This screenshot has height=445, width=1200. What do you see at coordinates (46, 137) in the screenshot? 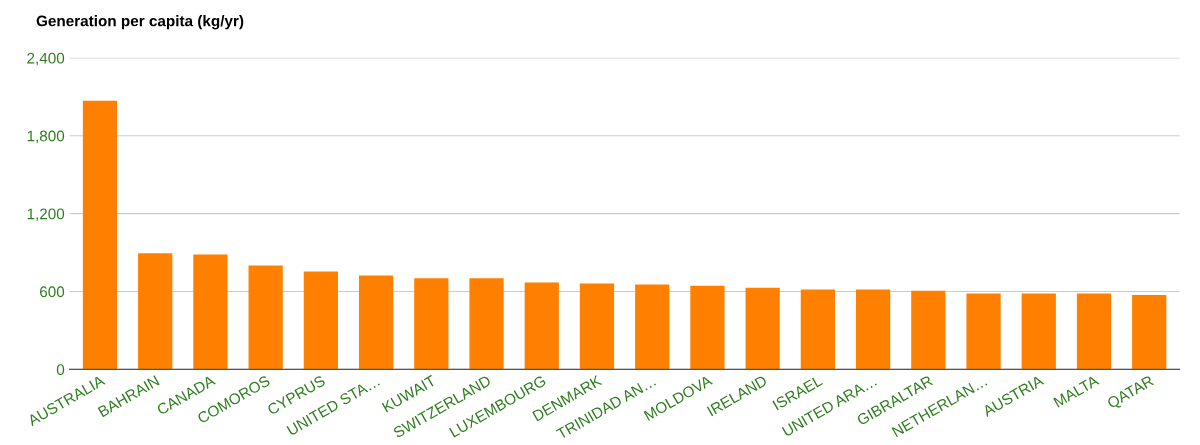
I see `y-tick-label: 1,800` at bounding box center [46, 137].